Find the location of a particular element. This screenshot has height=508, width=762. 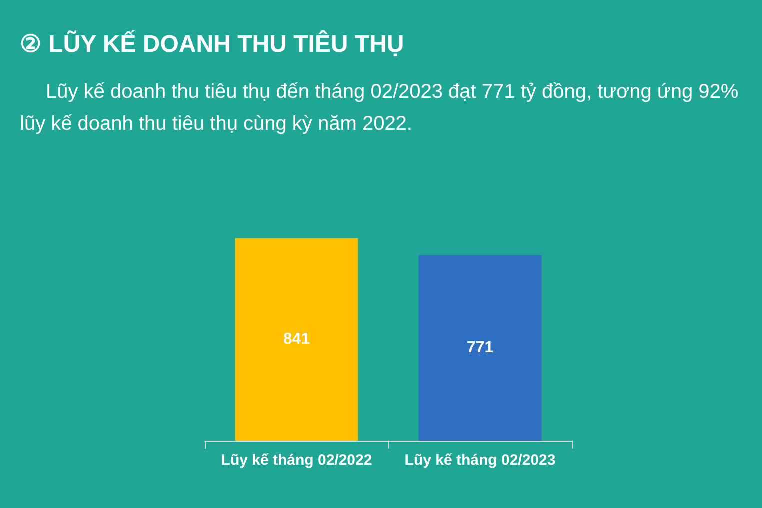

data-label: 841 is located at coordinates (296, 339).